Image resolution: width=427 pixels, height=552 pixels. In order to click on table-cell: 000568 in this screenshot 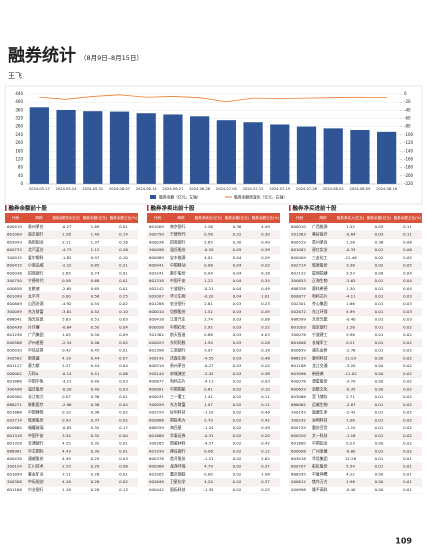, I will do `click(14, 342)`.